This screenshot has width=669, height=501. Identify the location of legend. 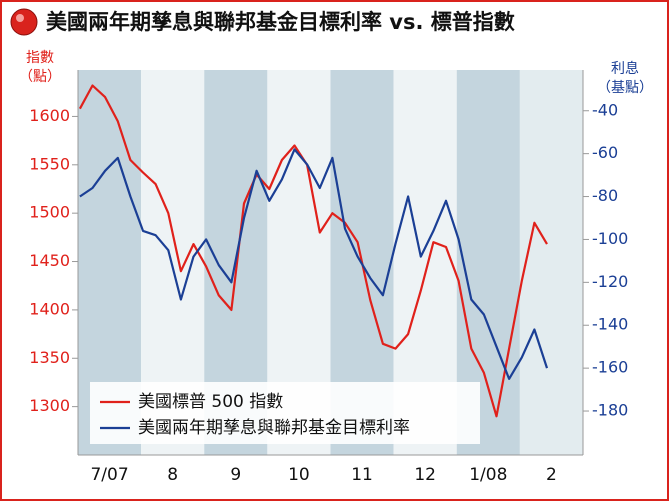
(285, 413).